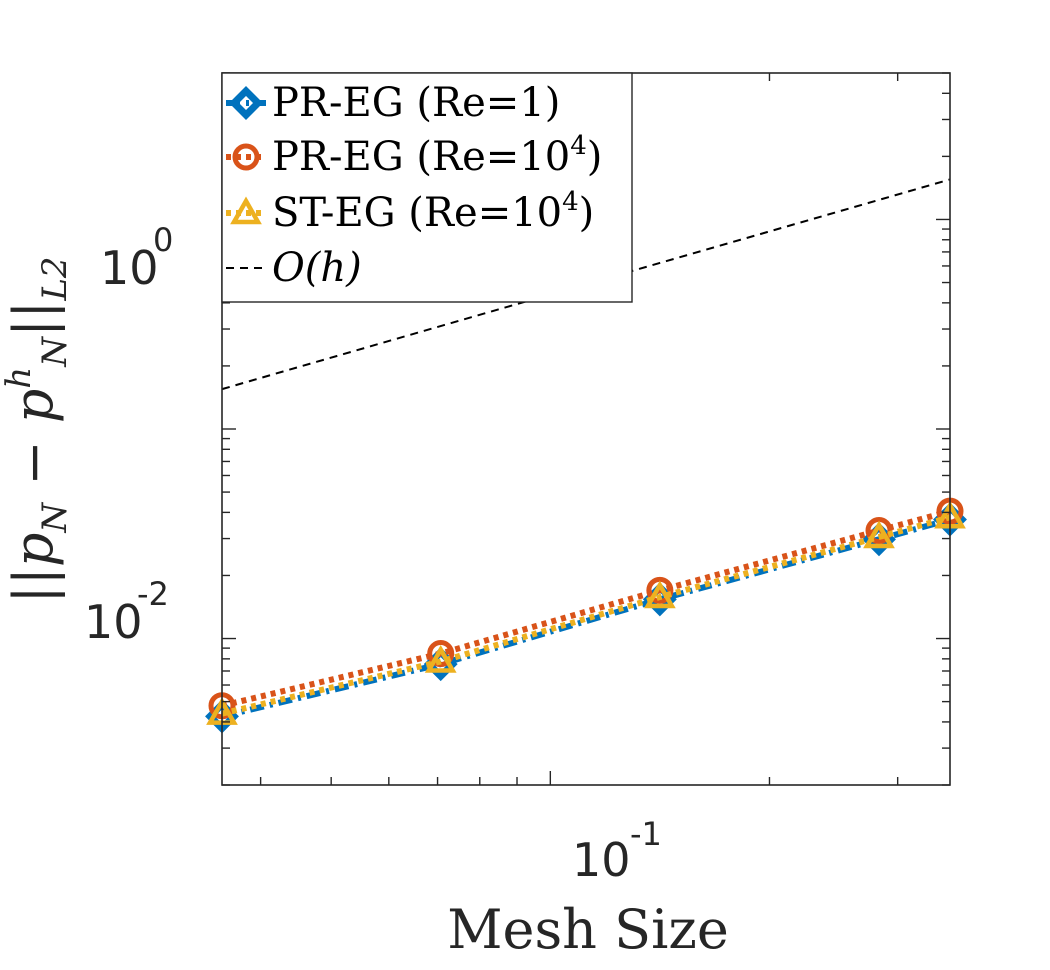 Image resolution: width=1050 pixels, height=970 pixels. Describe the element at coordinates (19, 378) in the screenshot. I see `ylabel-part: h` at that location.